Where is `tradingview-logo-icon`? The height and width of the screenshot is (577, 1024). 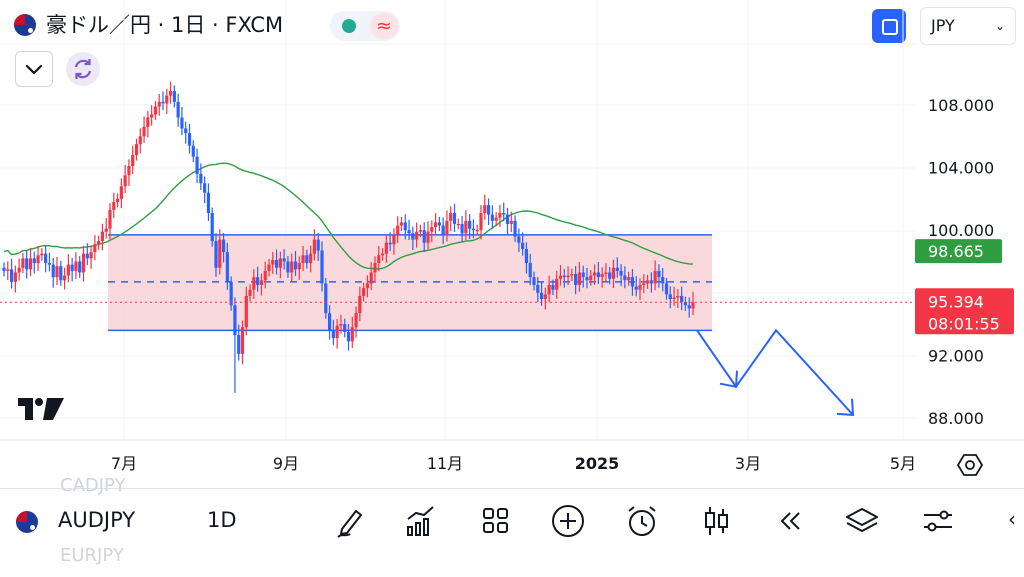 tradingview-logo-icon is located at coordinates (42, 409).